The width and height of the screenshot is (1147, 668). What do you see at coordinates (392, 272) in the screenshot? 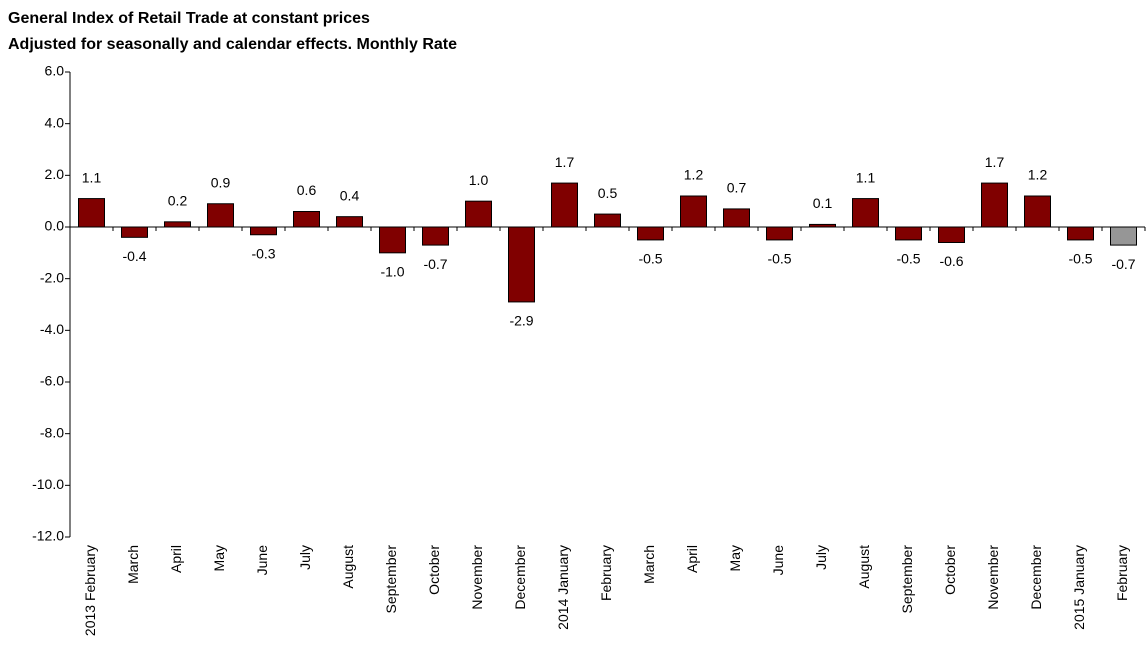
I see `value-label: -1.0` at bounding box center [392, 272].